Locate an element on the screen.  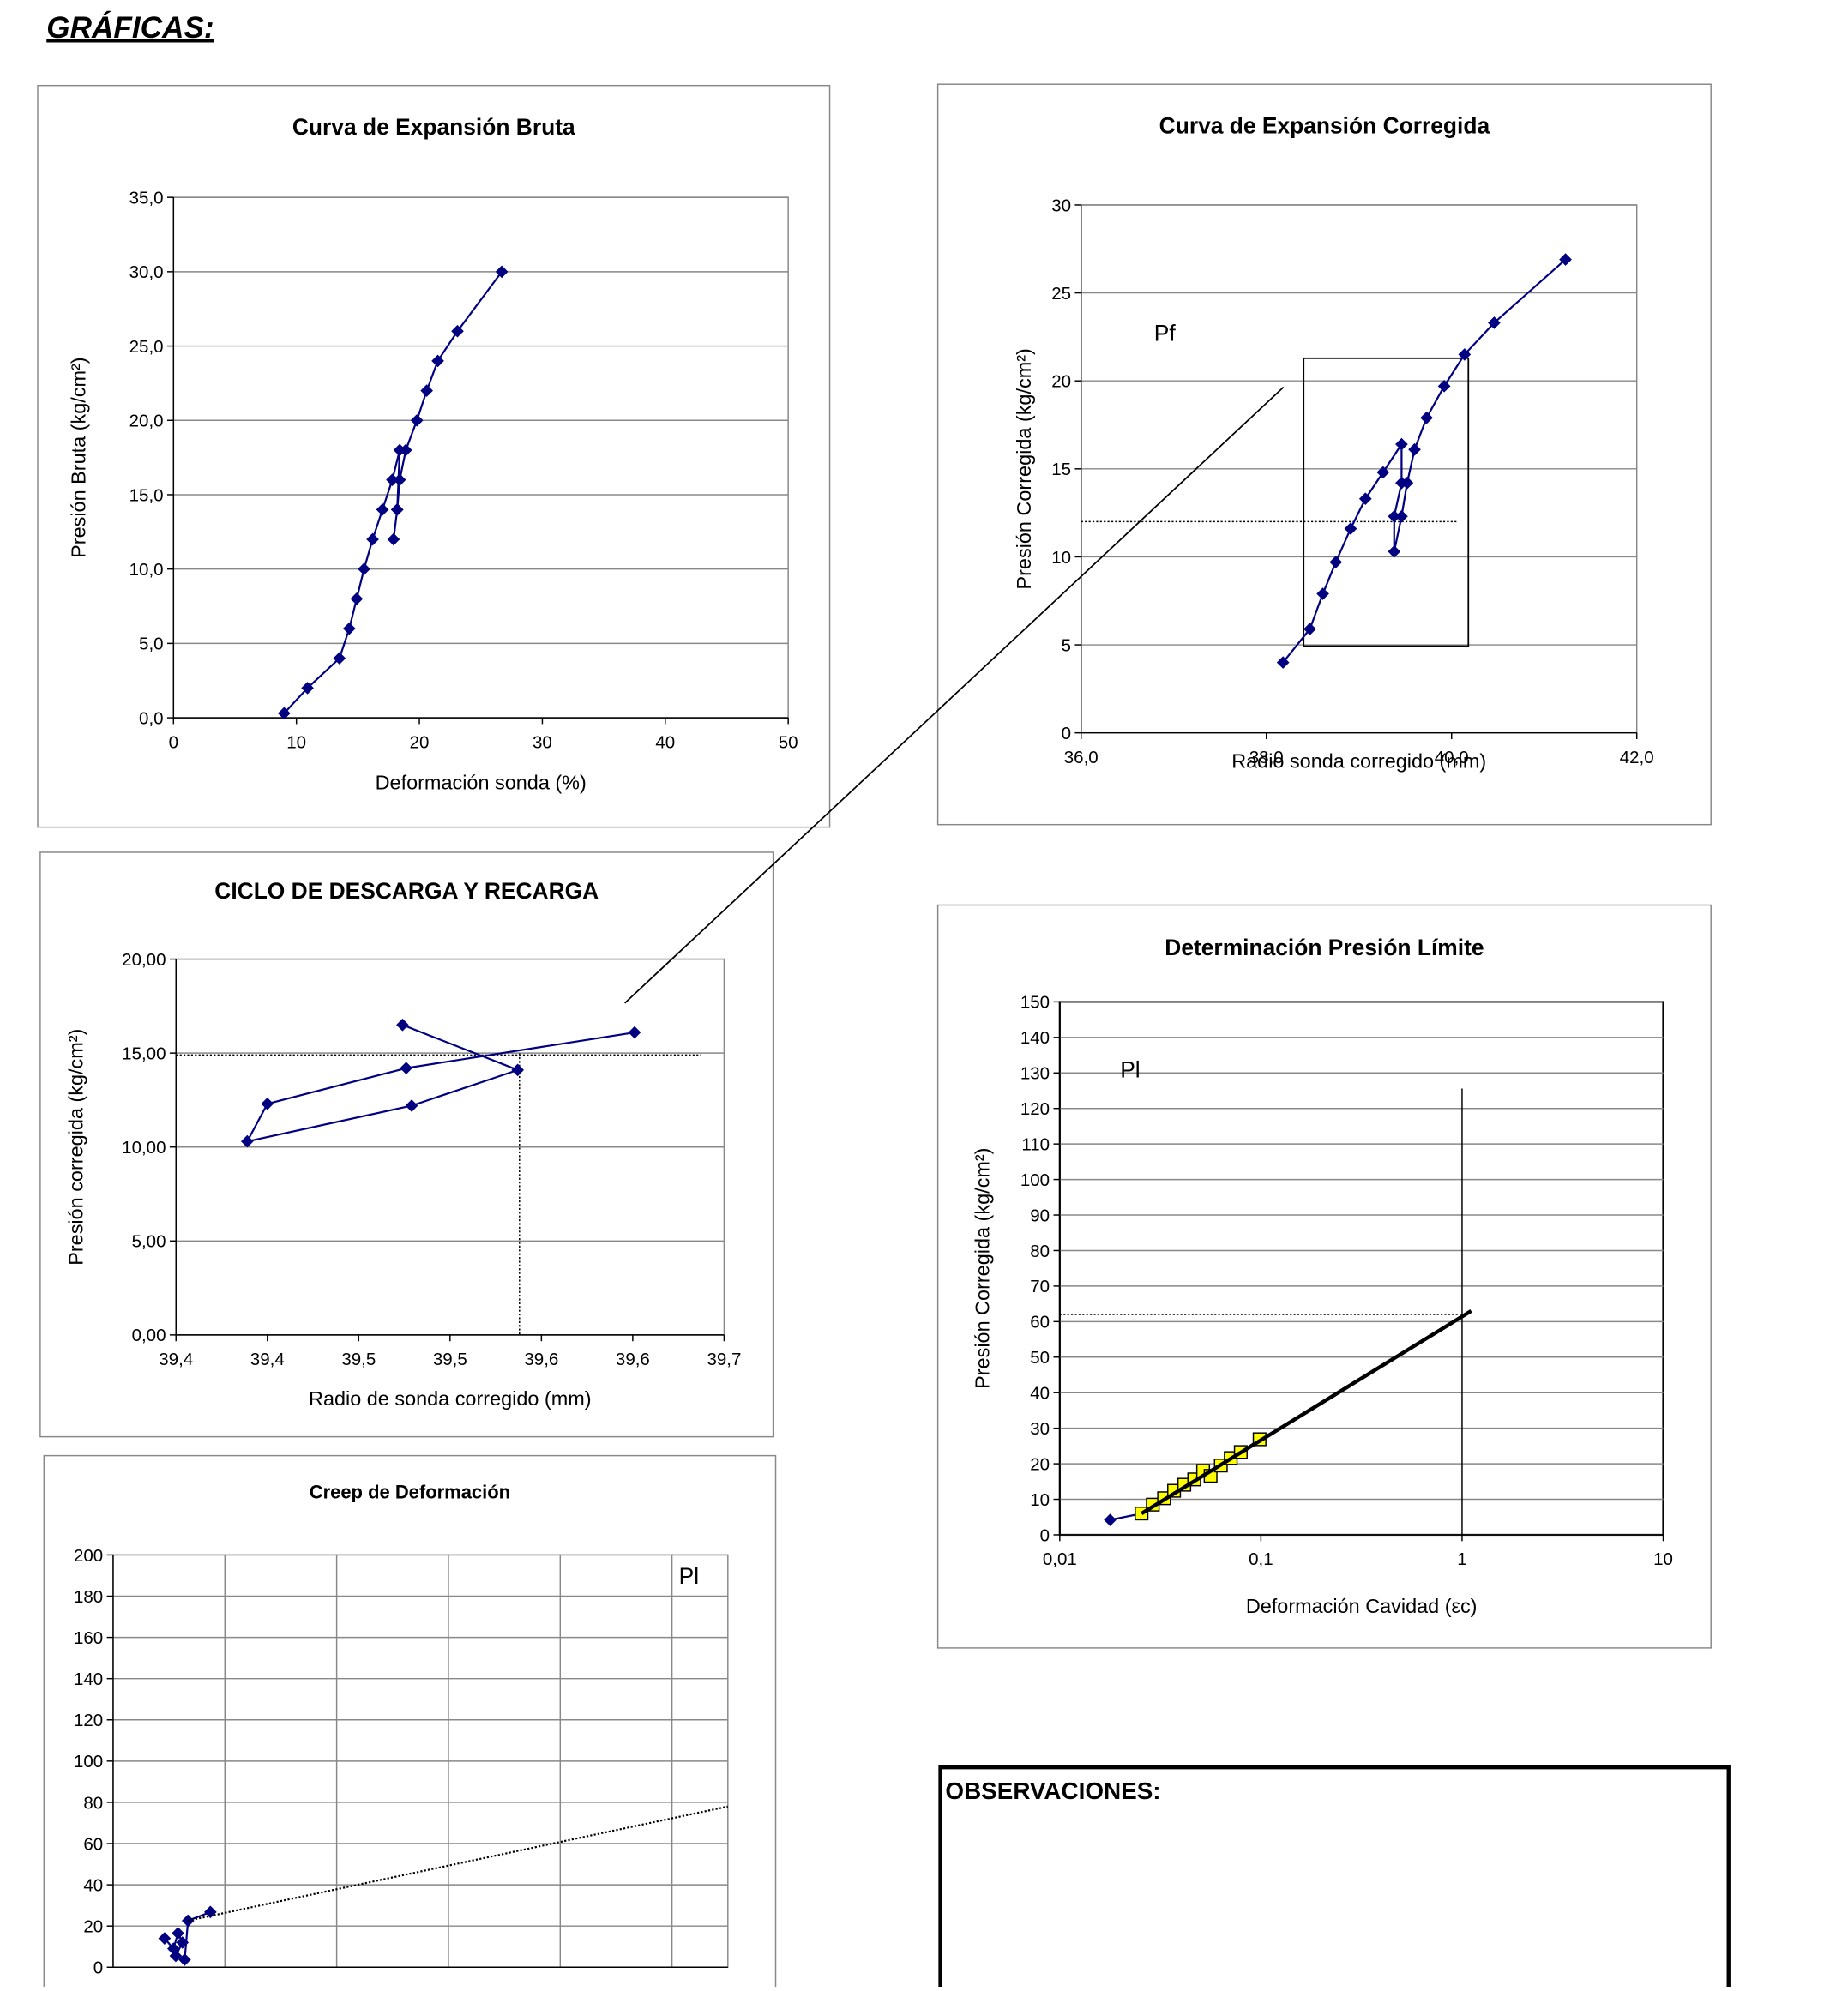
y-tick-label: 80 is located at coordinates (93, 1803).